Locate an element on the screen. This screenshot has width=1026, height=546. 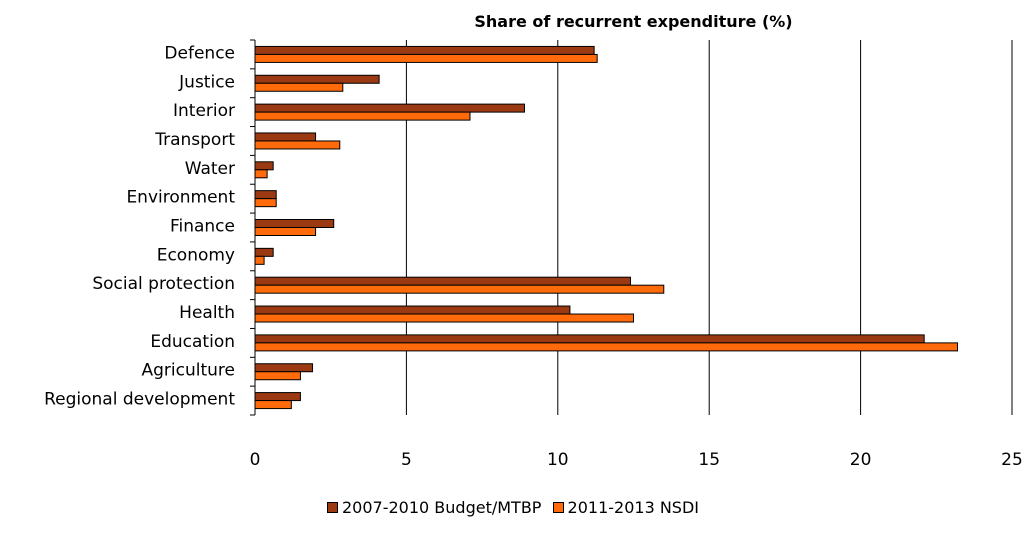
bar-1-health is located at coordinates (412, 310).